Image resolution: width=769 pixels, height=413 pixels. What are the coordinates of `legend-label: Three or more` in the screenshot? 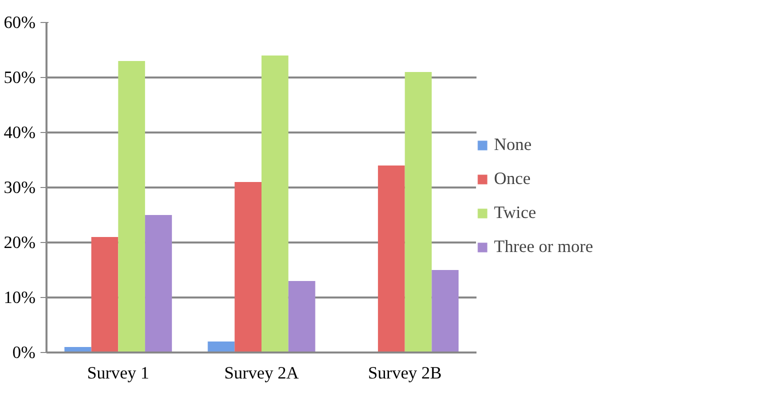 It's located at (544, 247).